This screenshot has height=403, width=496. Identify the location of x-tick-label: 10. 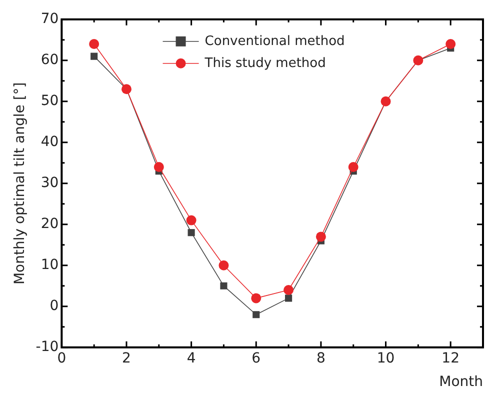
(385, 358).